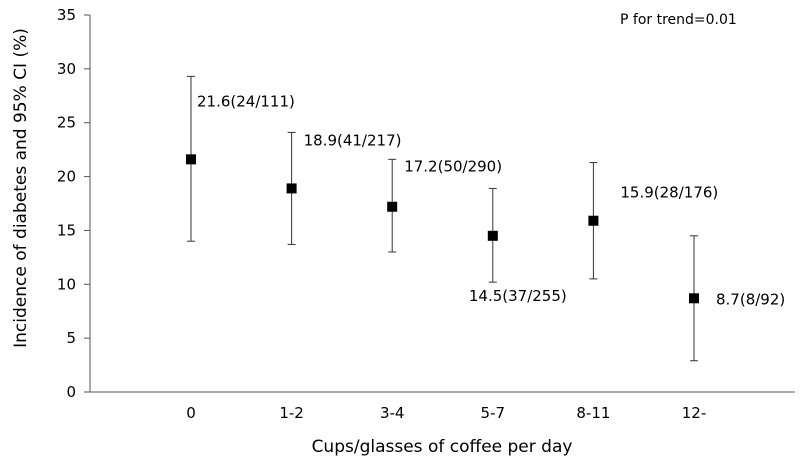 The image size is (800, 463). Describe the element at coordinates (21, 188) in the screenshot. I see `y-axis-title: Incidence of diabetes and 95% CI (%)` at that location.